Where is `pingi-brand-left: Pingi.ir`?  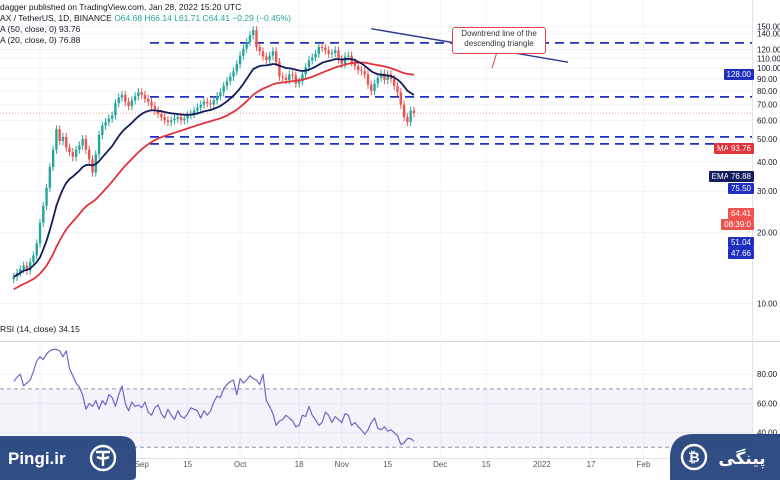
pingi-brand-left: Pingi.ir is located at coordinates (68, 458).